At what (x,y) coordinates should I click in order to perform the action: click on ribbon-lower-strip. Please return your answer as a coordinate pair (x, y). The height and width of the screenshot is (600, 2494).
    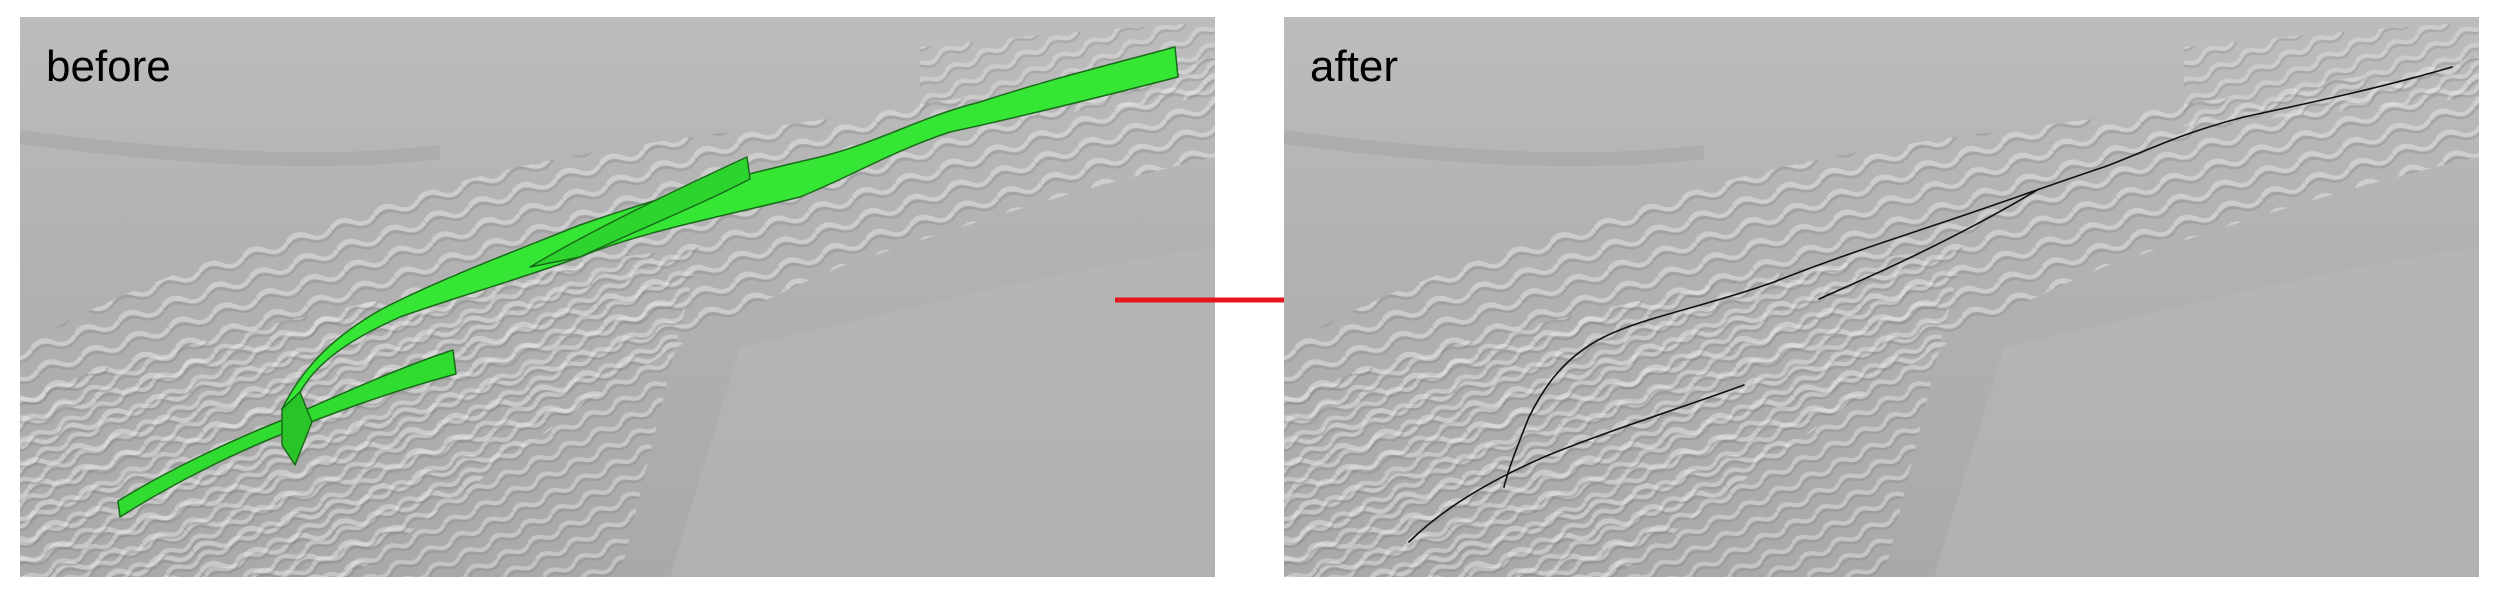
    Looking at the image, I should click on (287, 433).